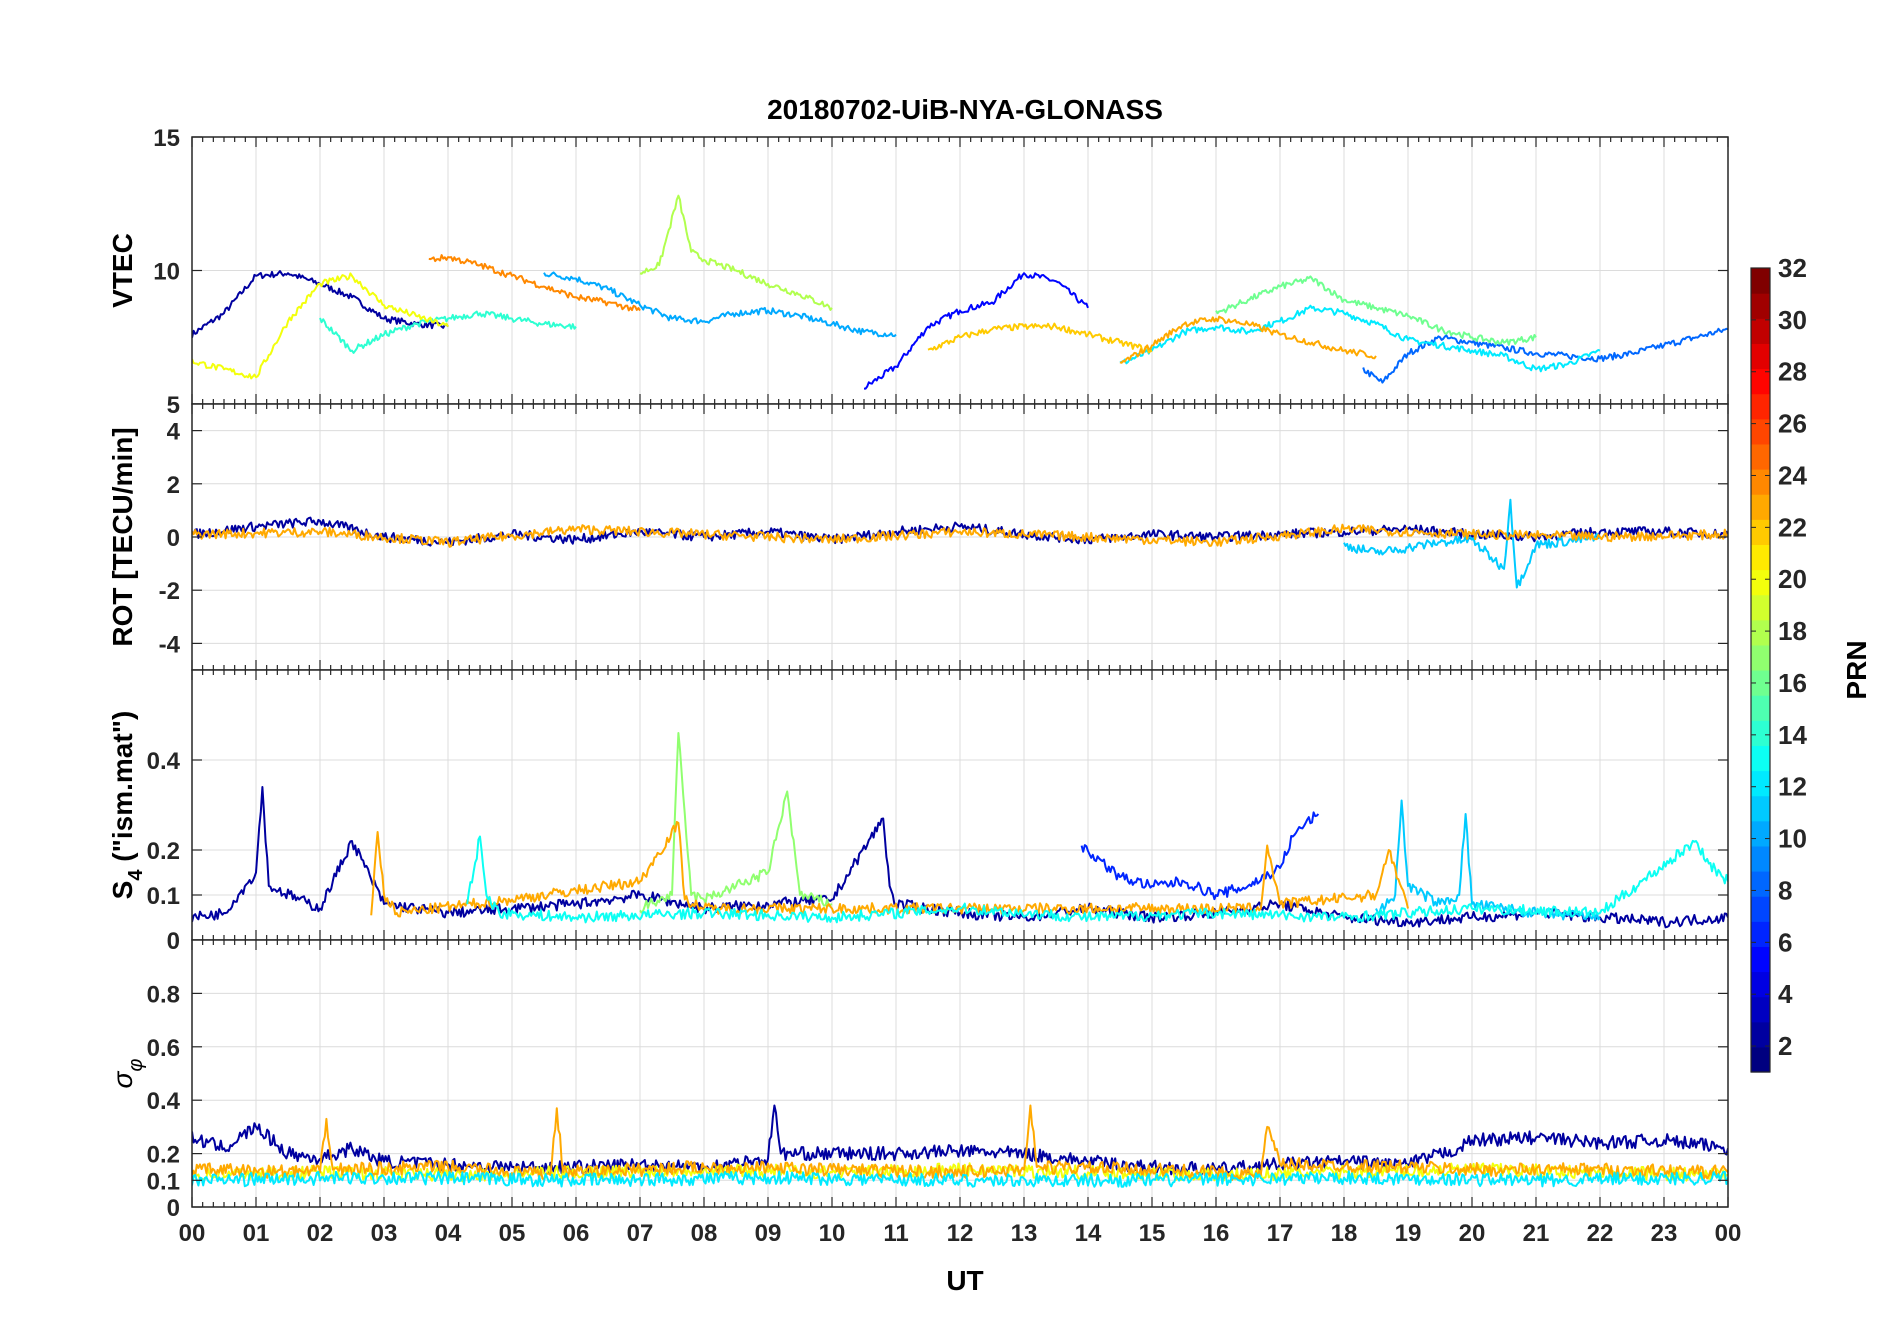 This screenshot has width=1902, height=1330. Describe the element at coordinates (1280, 1233) in the screenshot. I see `x-tick-label: 17` at that location.